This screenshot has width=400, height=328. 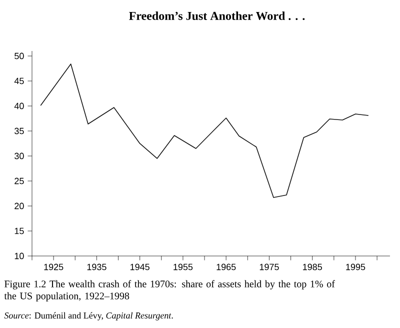 I want to click on y-tick-label: 40, so click(x=19, y=106).